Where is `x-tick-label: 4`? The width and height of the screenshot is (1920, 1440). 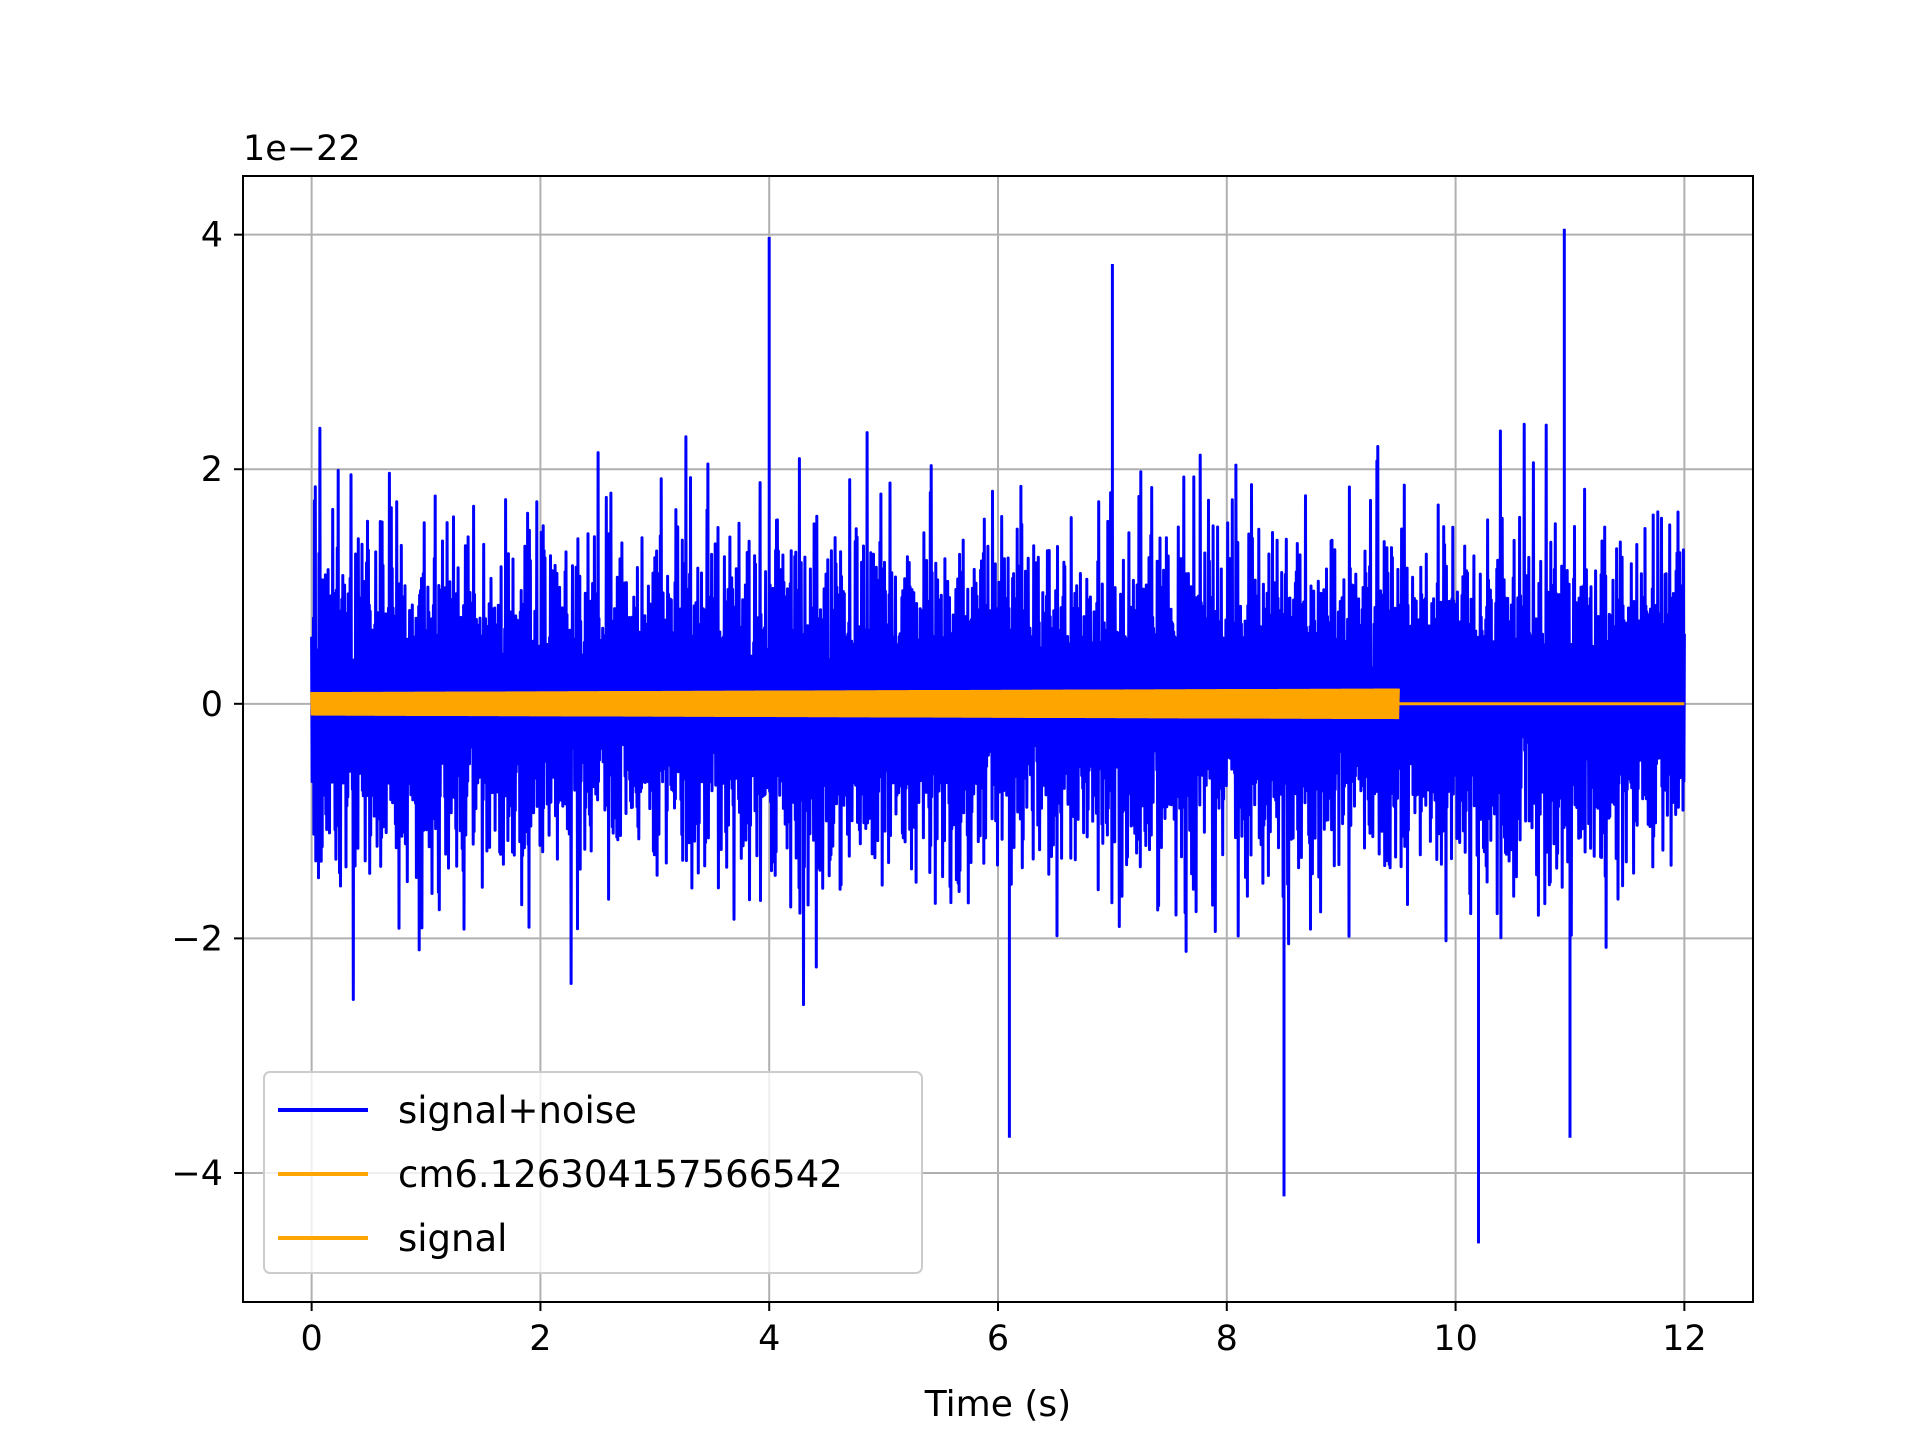 x-tick-label: 4 is located at coordinates (769, 1339).